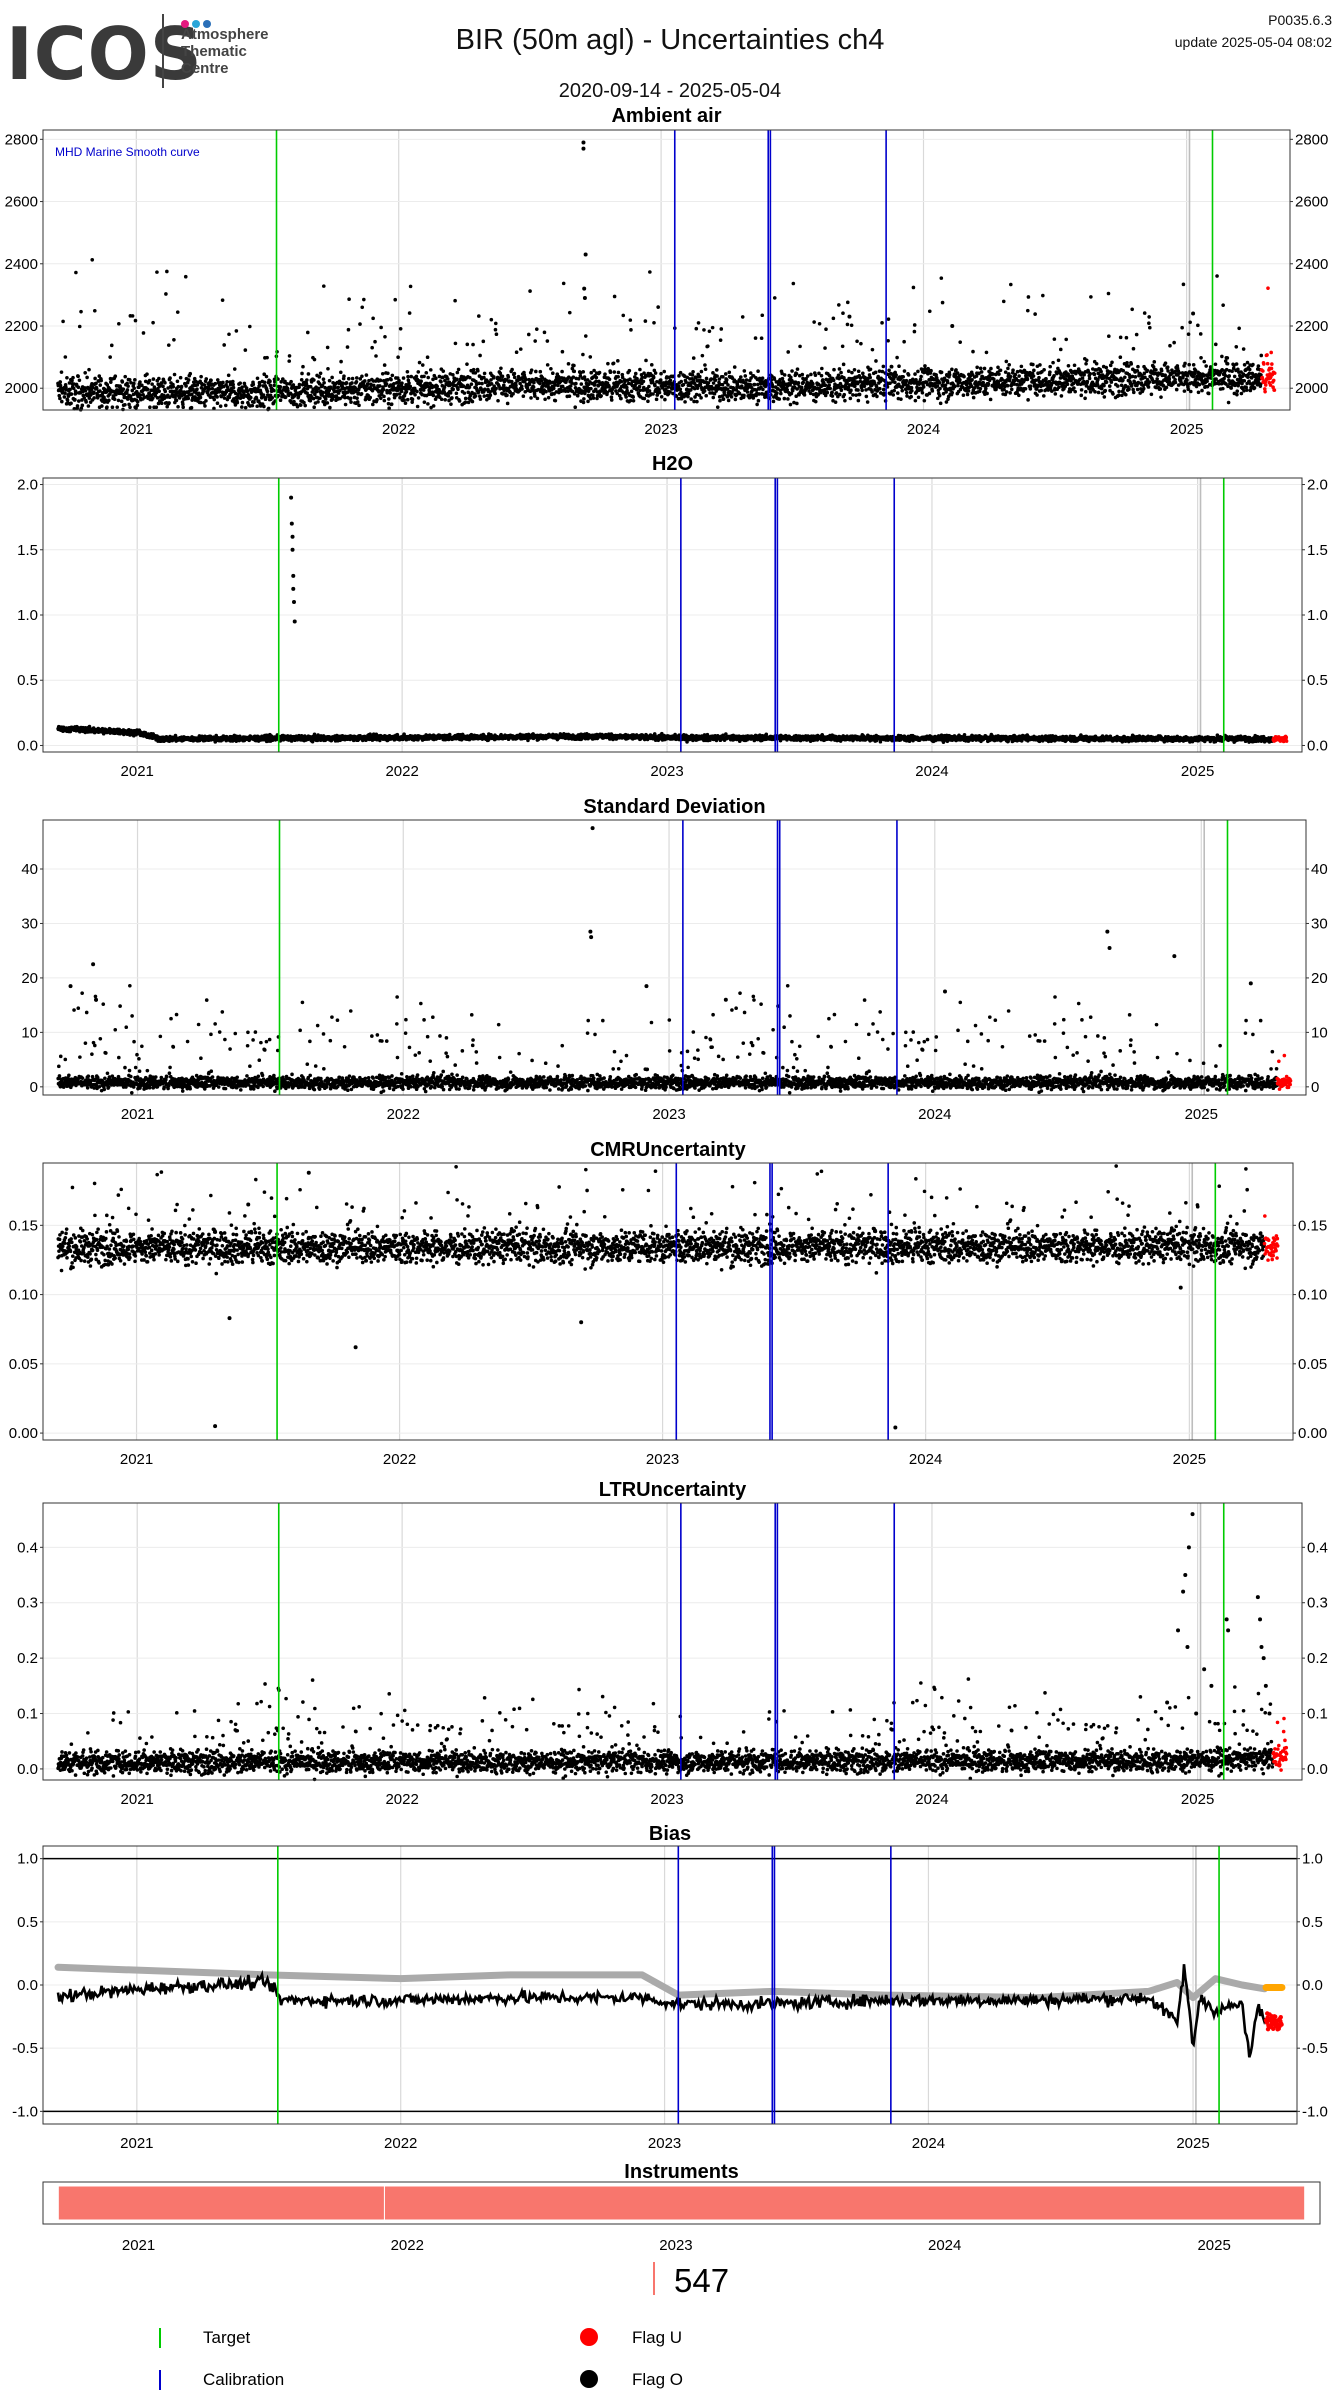 The width and height of the screenshot is (1340, 2400). Describe the element at coordinates (923, 429) in the screenshot. I see `x-tick-label: 2024` at that location.